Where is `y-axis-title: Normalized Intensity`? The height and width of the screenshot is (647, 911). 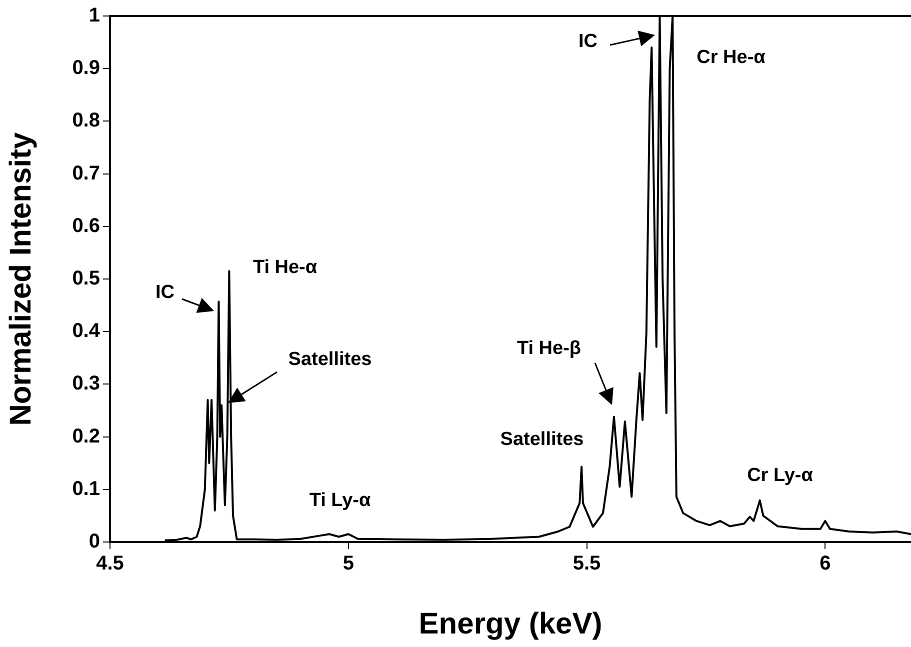
y-axis-title: Normalized Intensity is located at coordinates (21, 279).